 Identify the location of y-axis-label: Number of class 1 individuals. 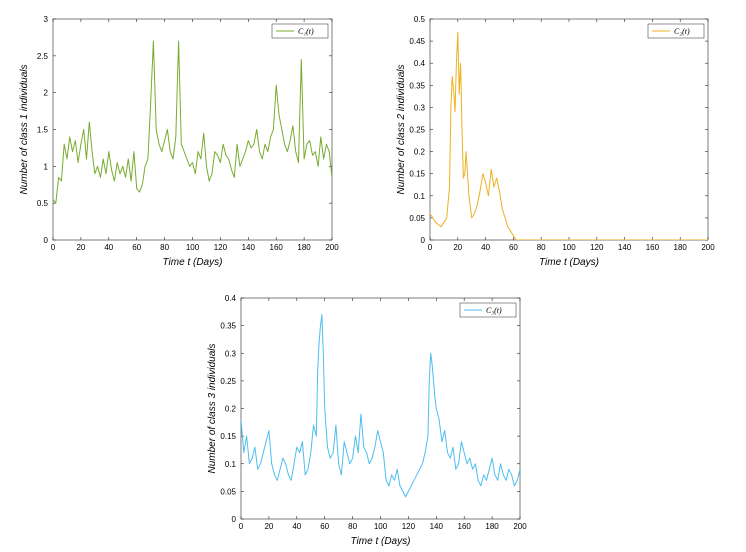
(24, 129).